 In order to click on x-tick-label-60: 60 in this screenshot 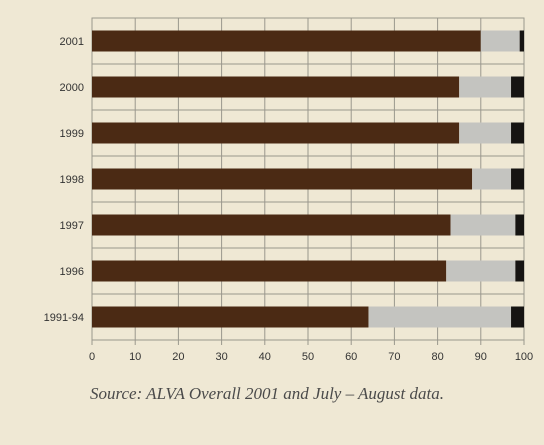, I will do `click(351, 357)`.